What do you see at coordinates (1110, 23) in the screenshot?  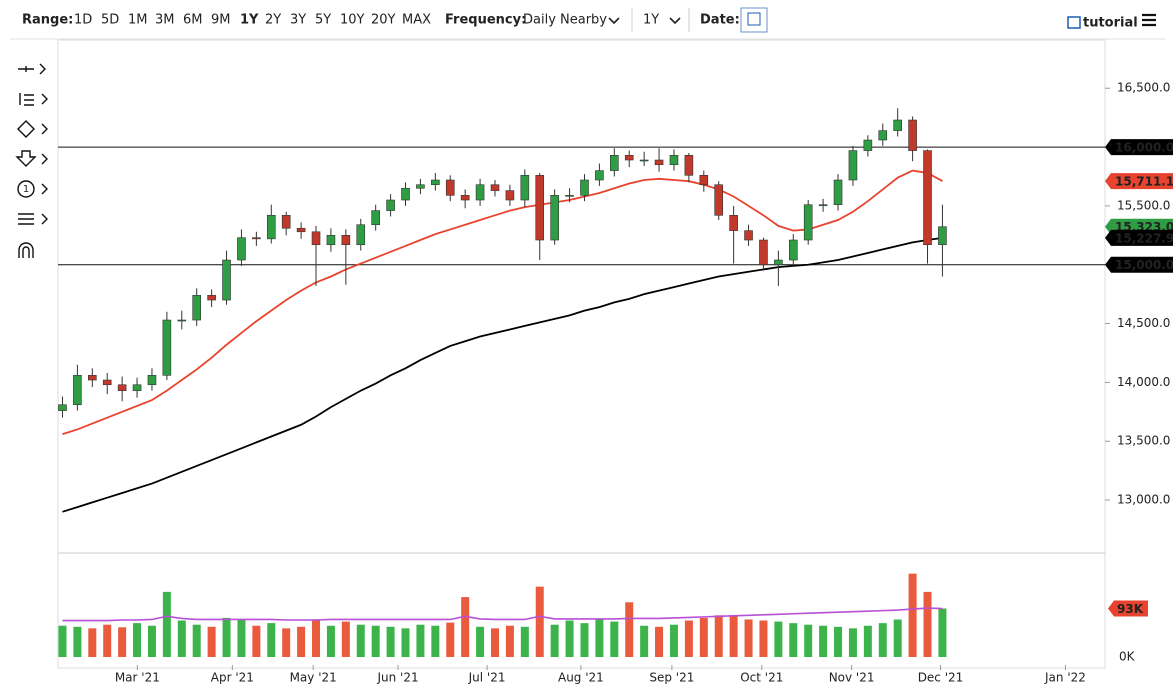 I see `tutorial-link: tutorial` at bounding box center [1110, 23].